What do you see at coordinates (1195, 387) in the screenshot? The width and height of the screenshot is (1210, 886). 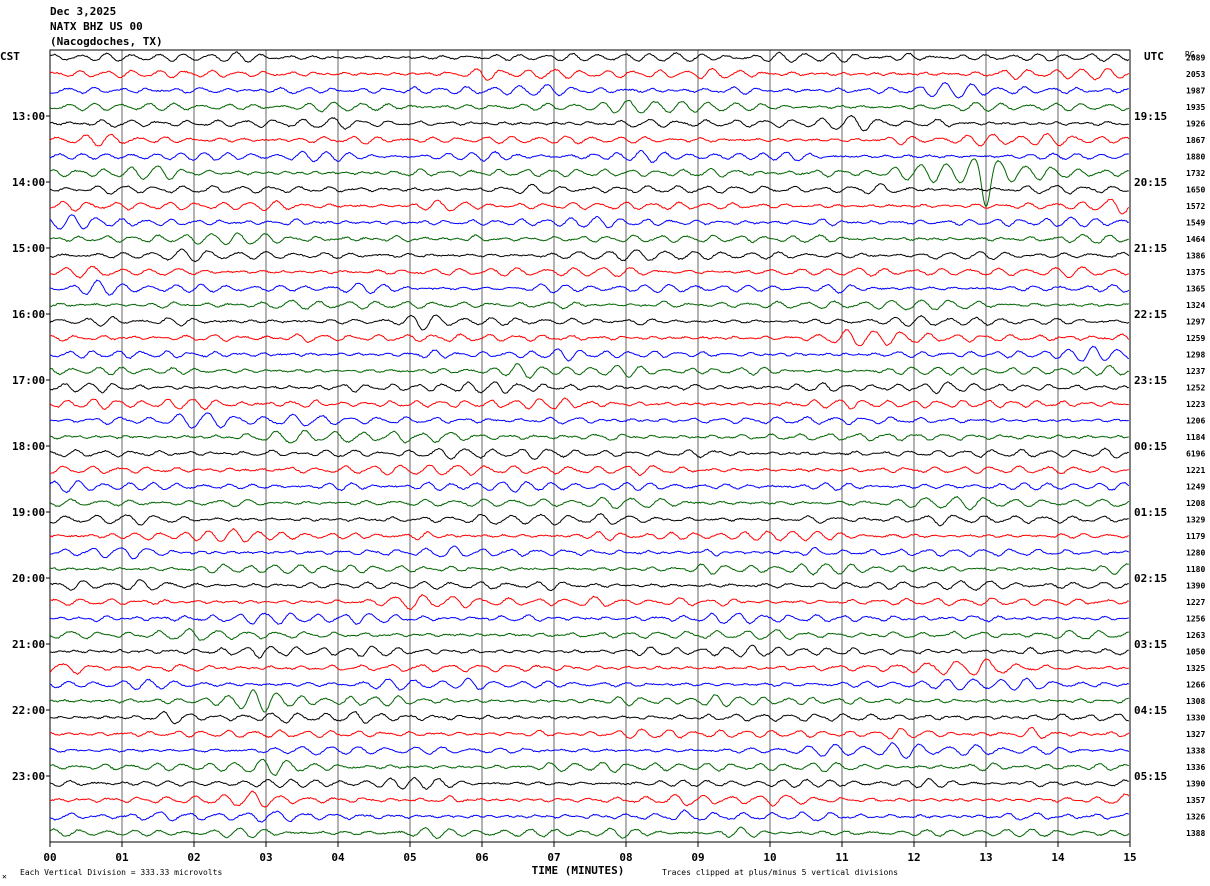 I see `row-value-label: 1252` at bounding box center [1195, 387].